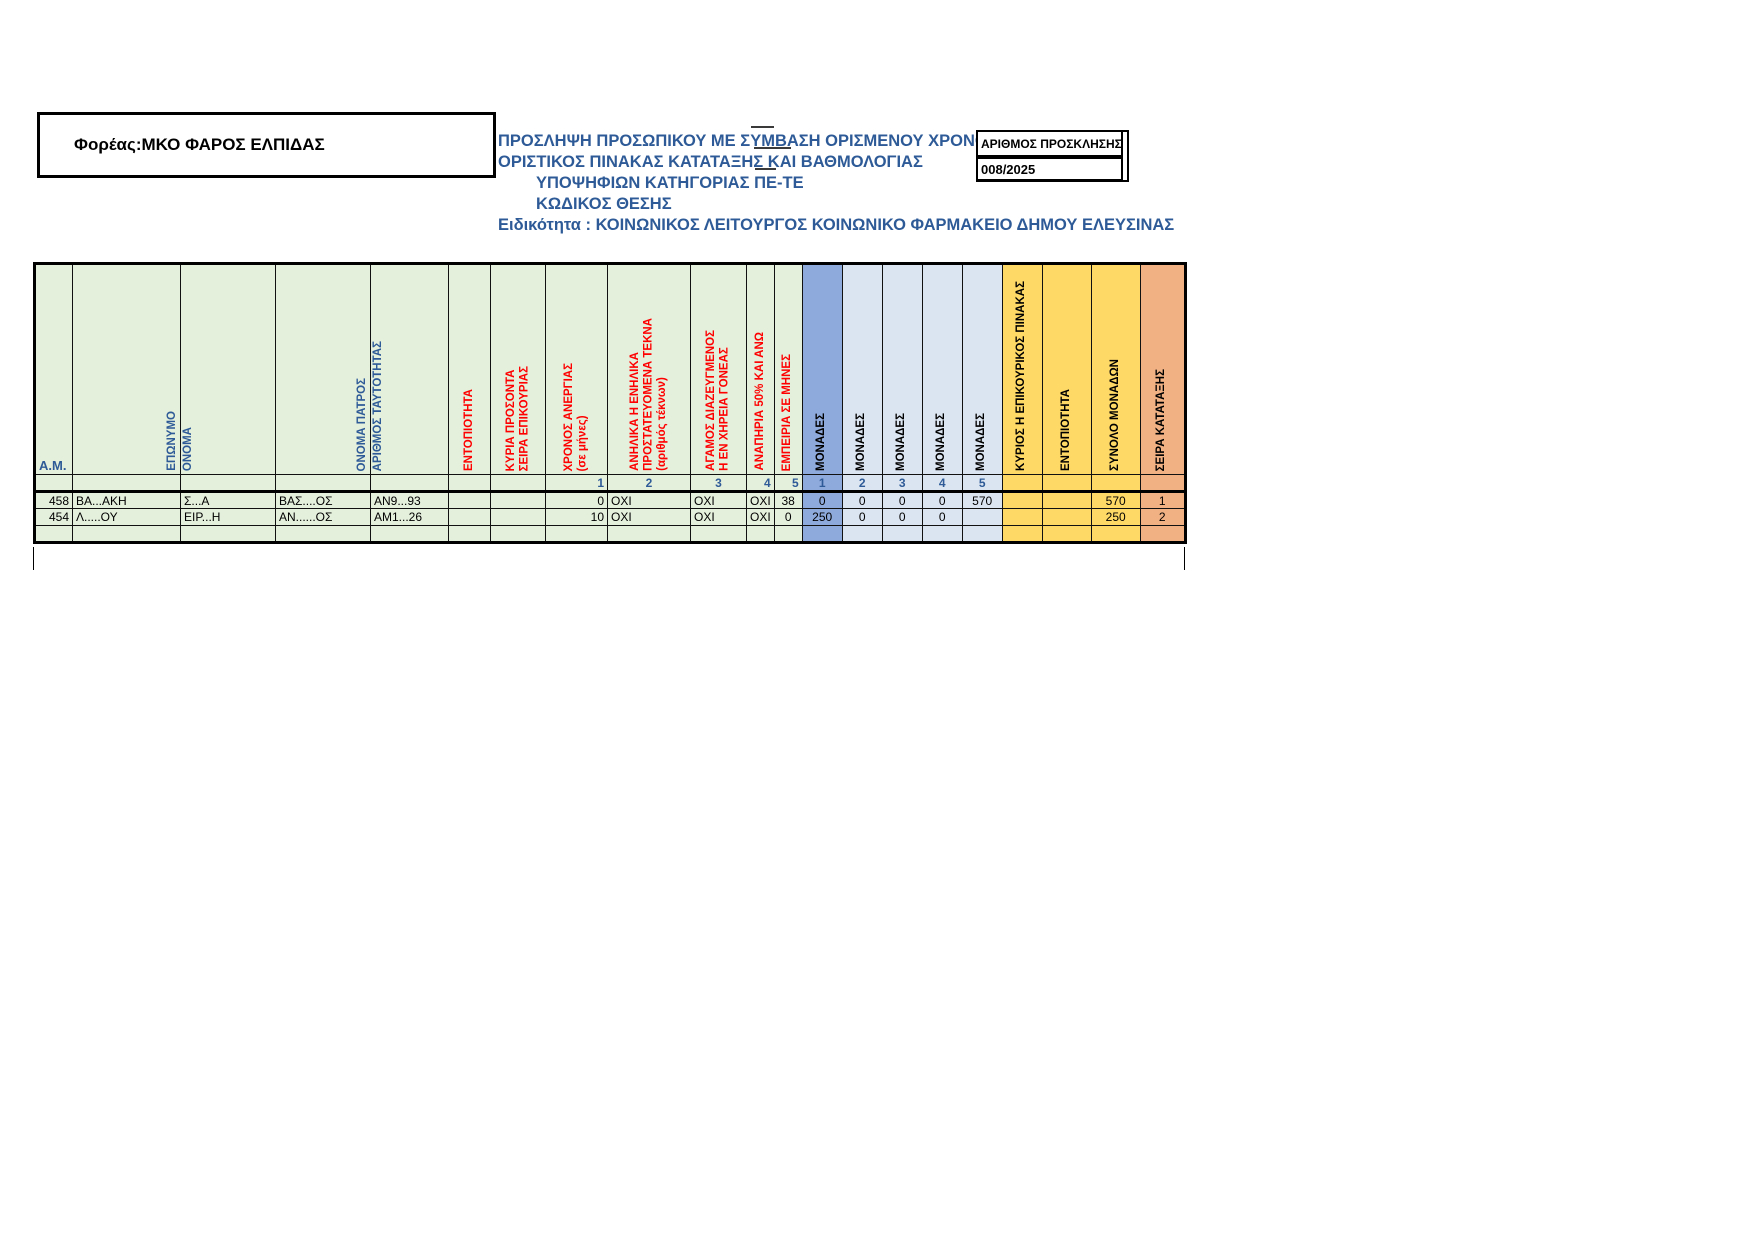 The height and width of the screenshot is (1241, 1755). Describe the element at coordinates (822, 369) in the screenshot. I see `col-header-monades-1: ΜΟΝΑΔΕΣ` at that location.